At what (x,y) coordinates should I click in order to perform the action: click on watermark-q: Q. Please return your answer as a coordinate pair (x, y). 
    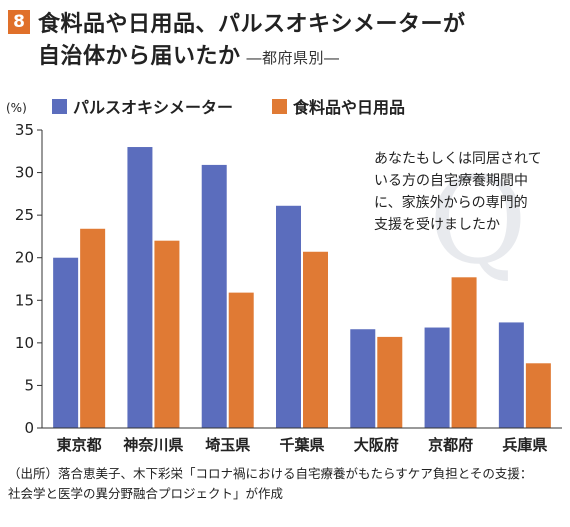
    Looking at the image, I should click on (478, 221).